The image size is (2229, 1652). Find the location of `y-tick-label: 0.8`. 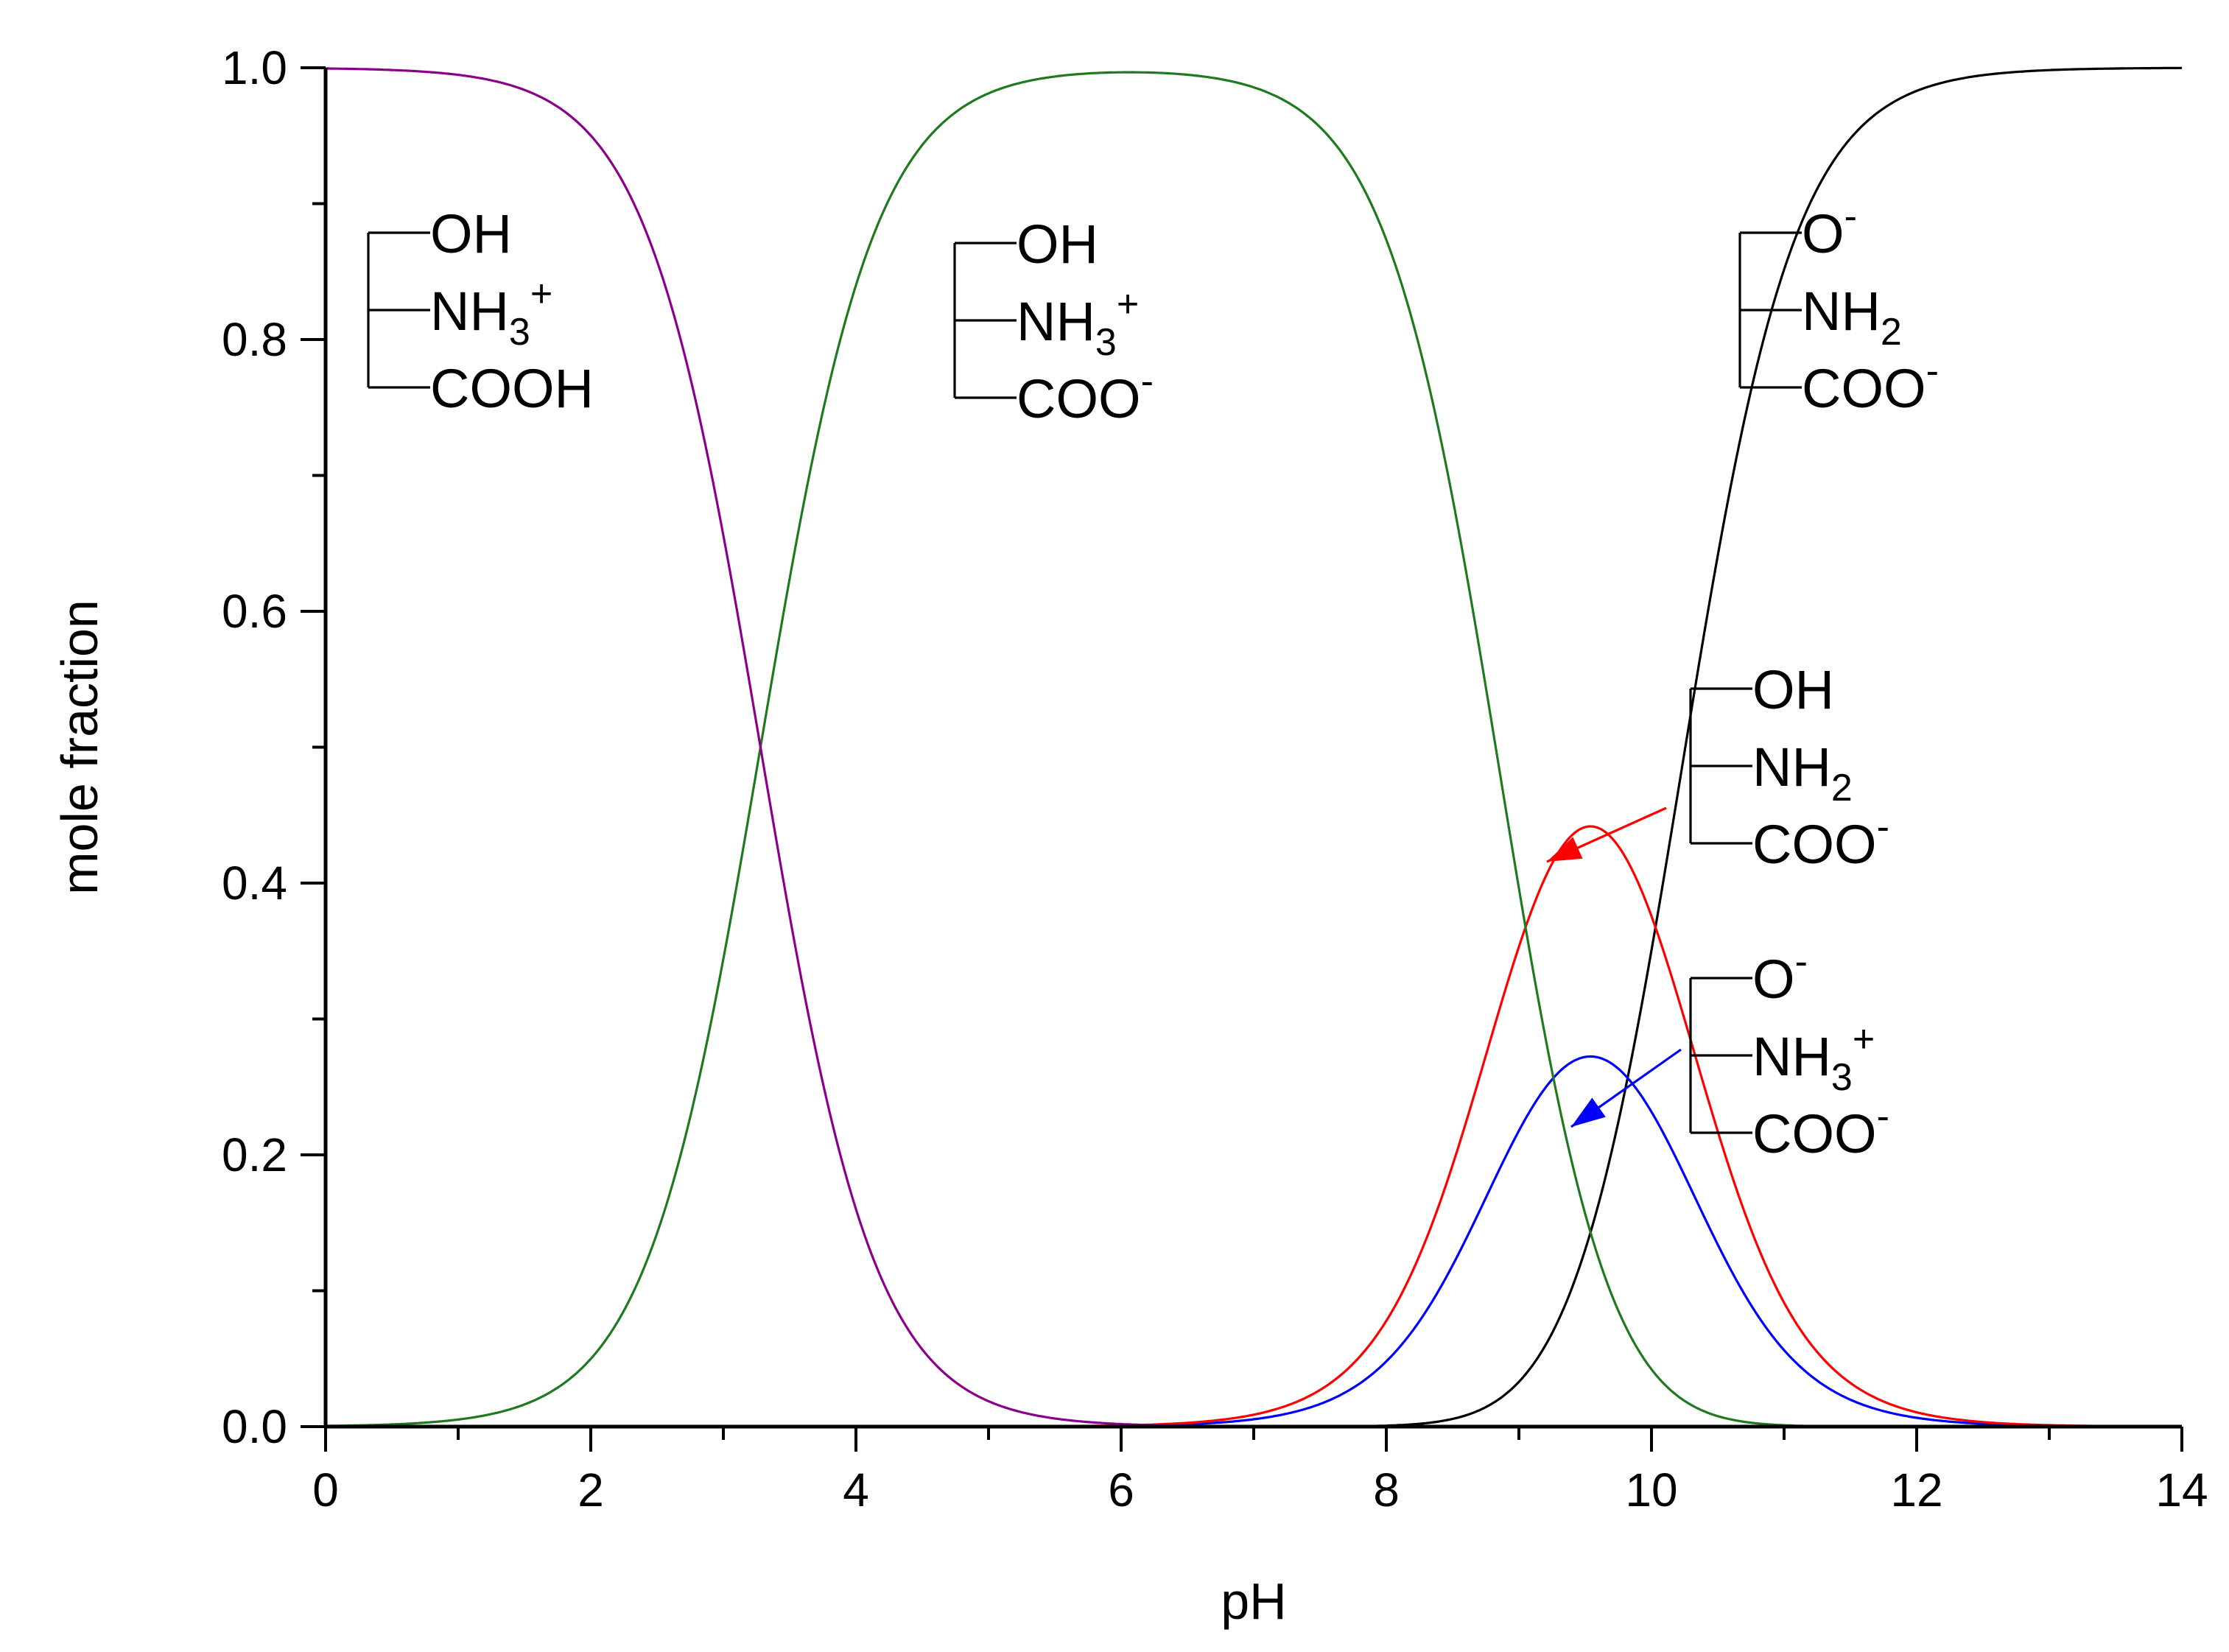

y-tick-label: 0.8 is located at coordinates (255, 339).